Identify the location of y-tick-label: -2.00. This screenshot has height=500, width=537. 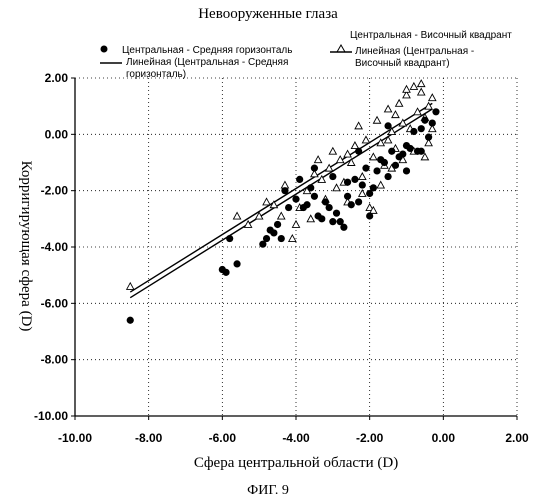
(55, 191).